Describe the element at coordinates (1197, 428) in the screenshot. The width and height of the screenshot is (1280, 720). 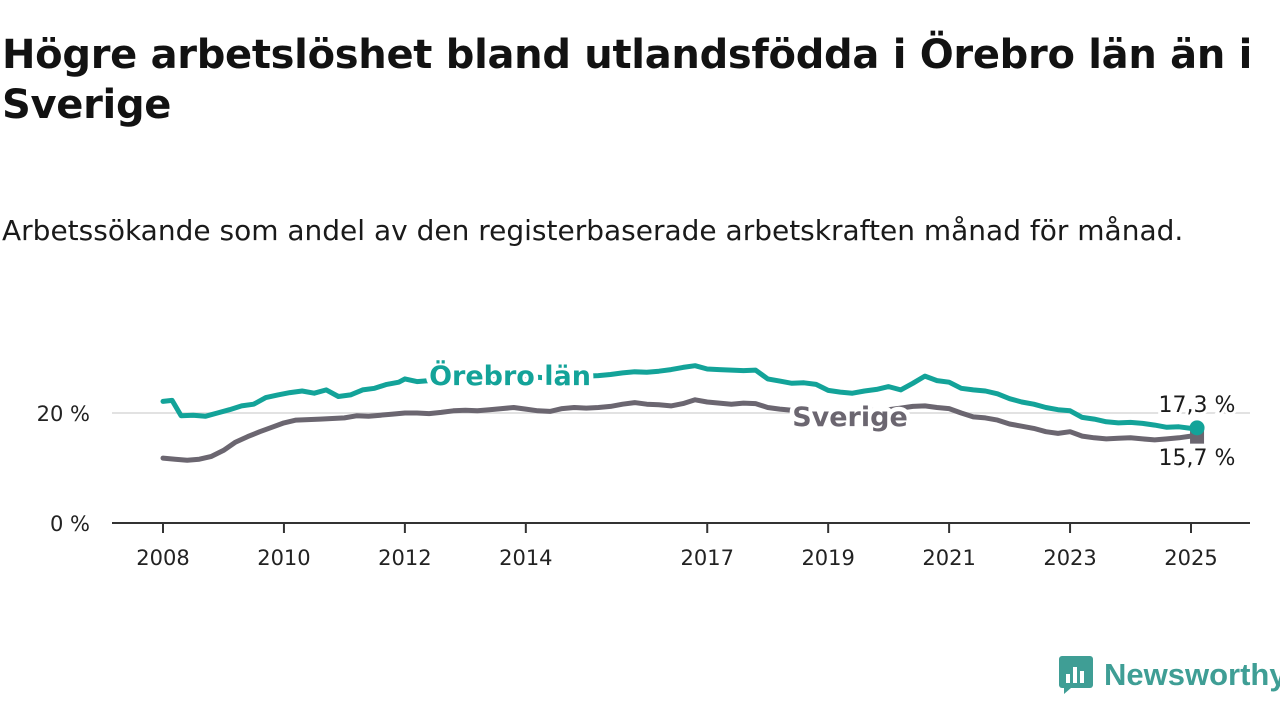
I see `end-point-orebro` at that location.